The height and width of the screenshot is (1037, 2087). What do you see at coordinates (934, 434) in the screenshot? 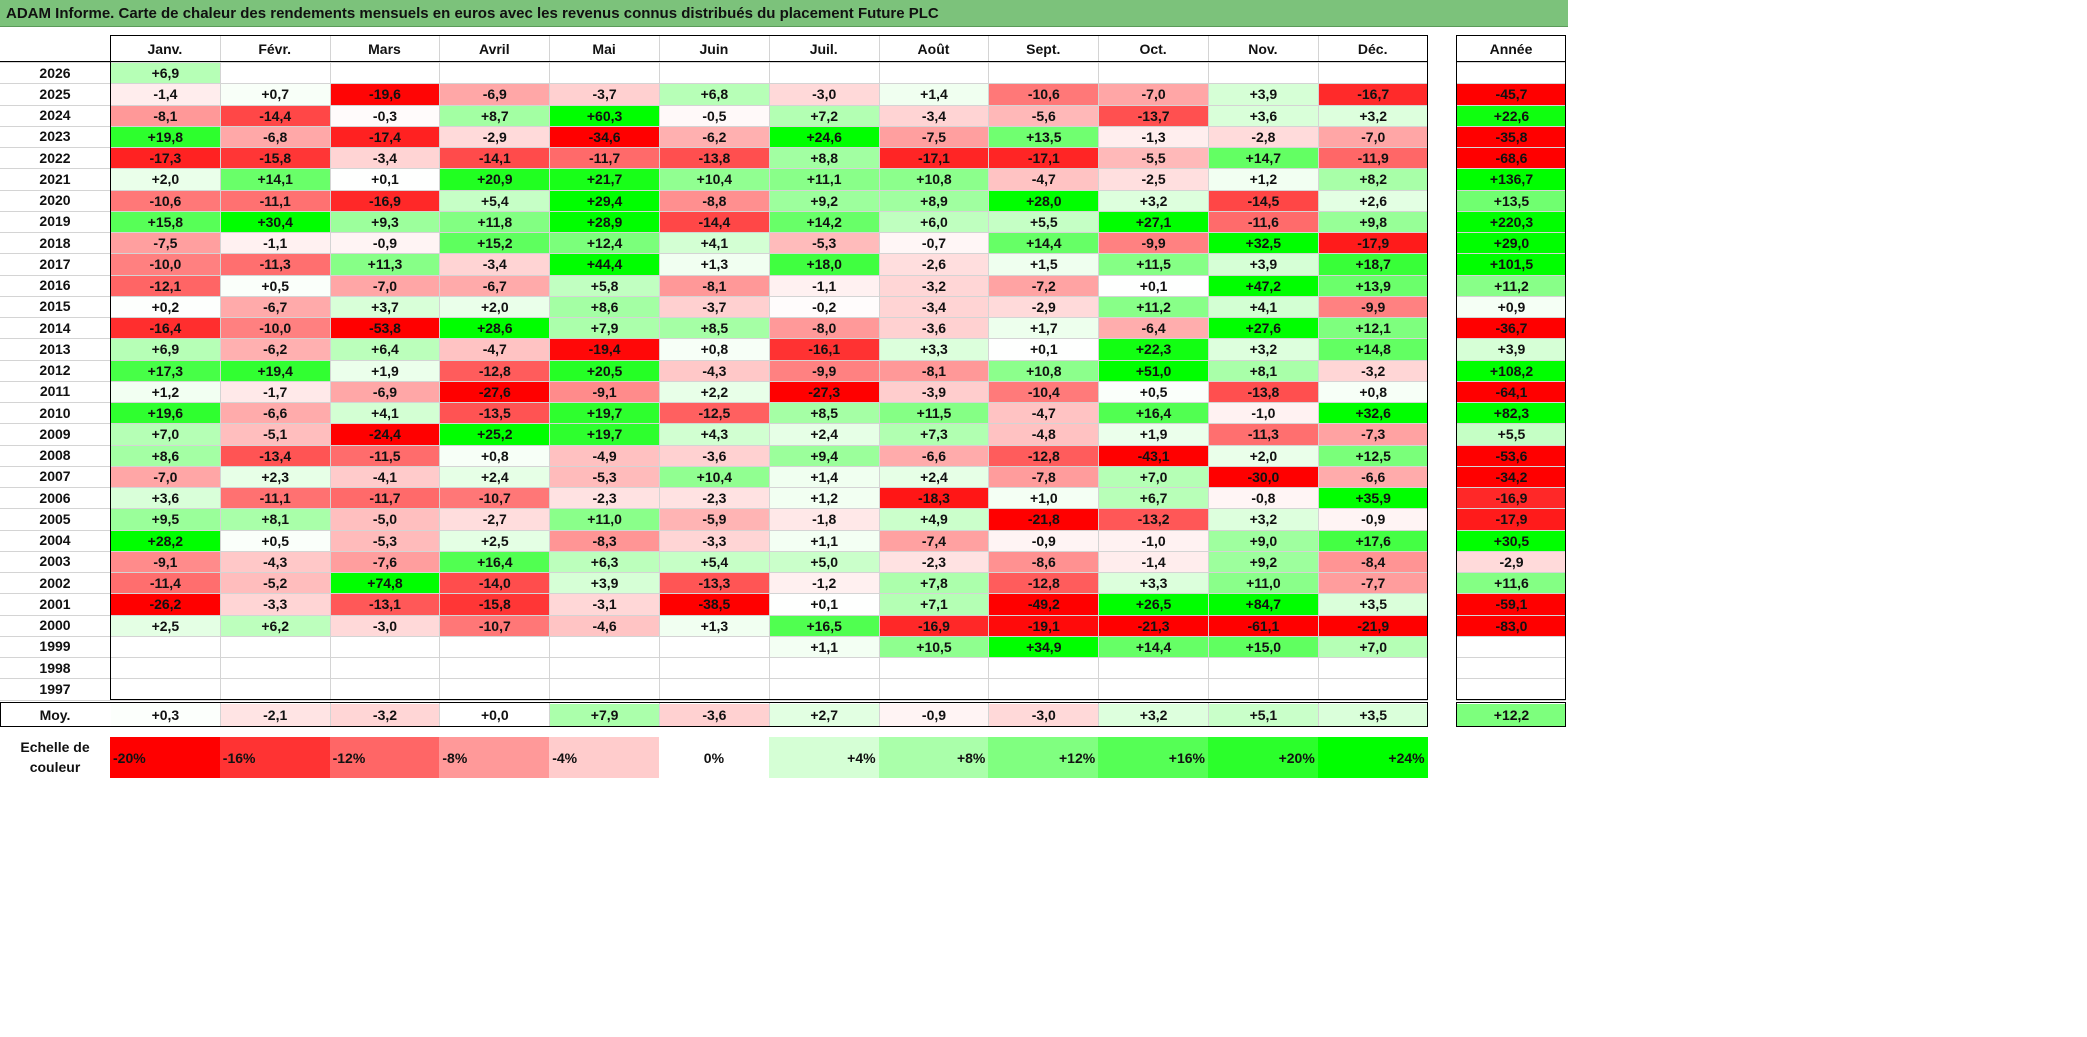
I see `heatmap-cell: +7,3` at bounding box center [934, 434].